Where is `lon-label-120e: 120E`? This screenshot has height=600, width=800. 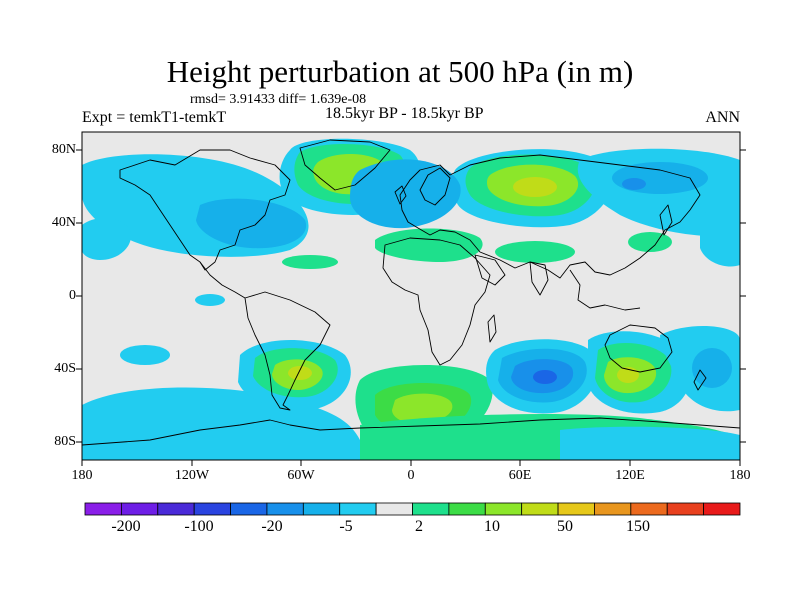 lon-label-120e: 120E is located at coordinates (630, 475).